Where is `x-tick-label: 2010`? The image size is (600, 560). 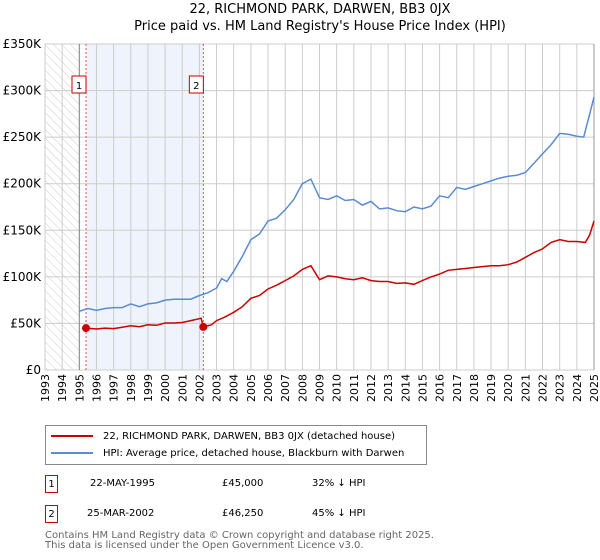 x-tick-label: 2010 is located at coordinates (337, 388).